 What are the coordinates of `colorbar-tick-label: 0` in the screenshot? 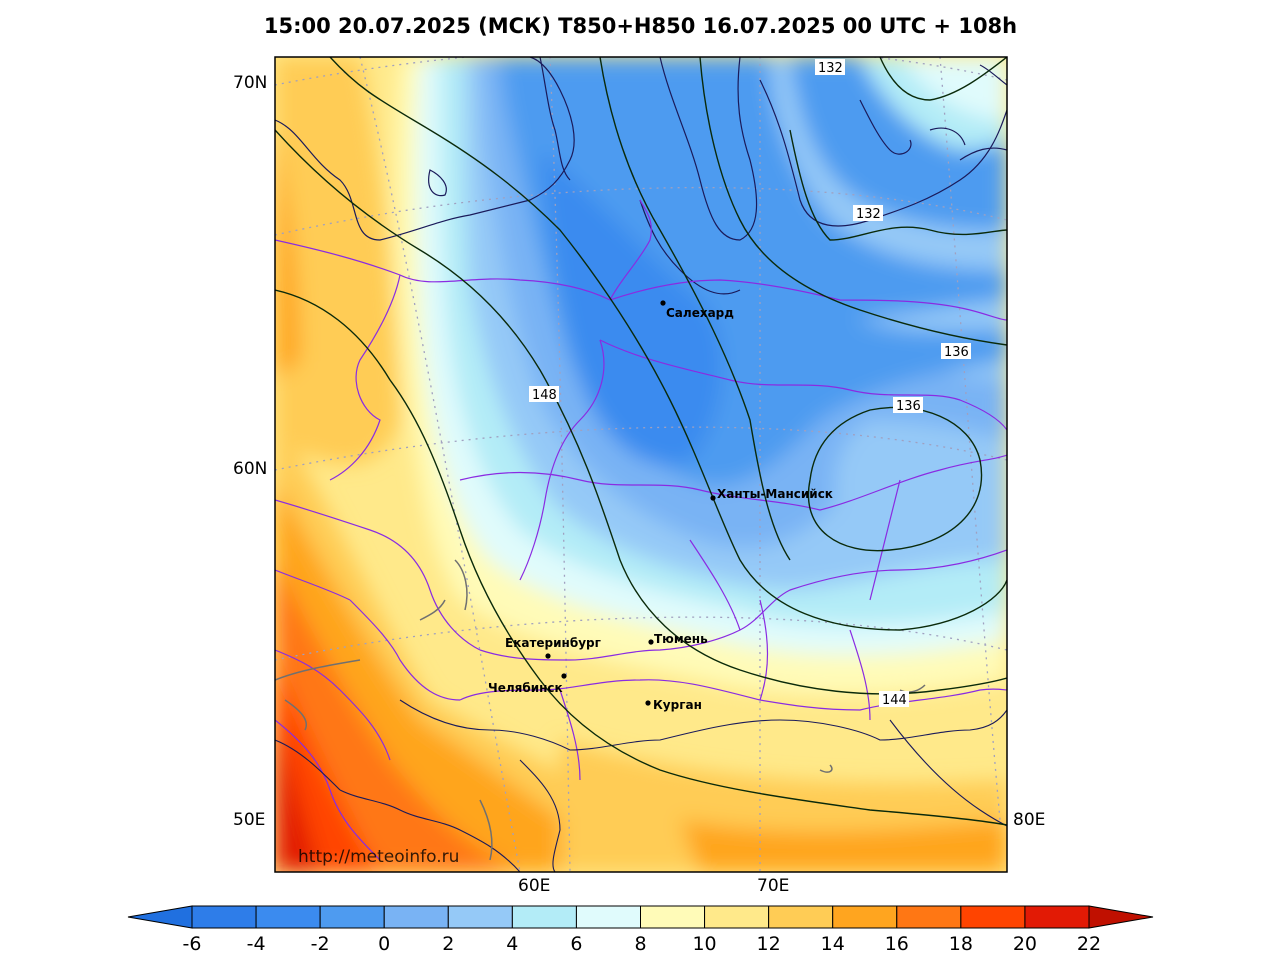 It's located at (384, 944).